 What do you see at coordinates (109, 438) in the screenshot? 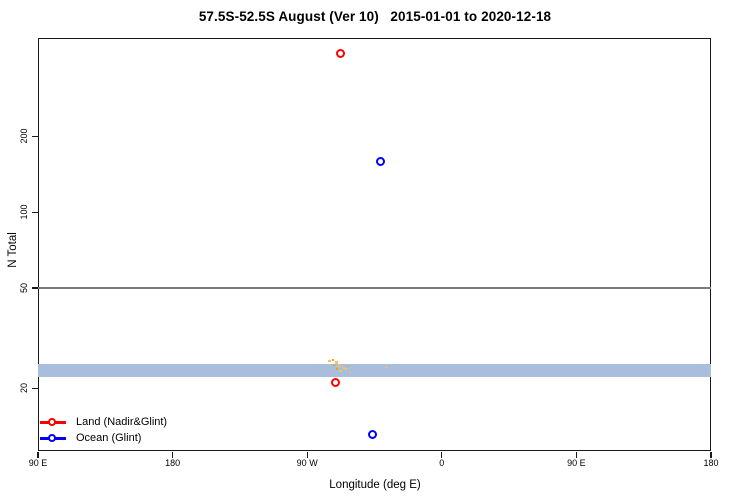
I see `legend-label: Ocean (Glint)` at bounding box center [109, 438].